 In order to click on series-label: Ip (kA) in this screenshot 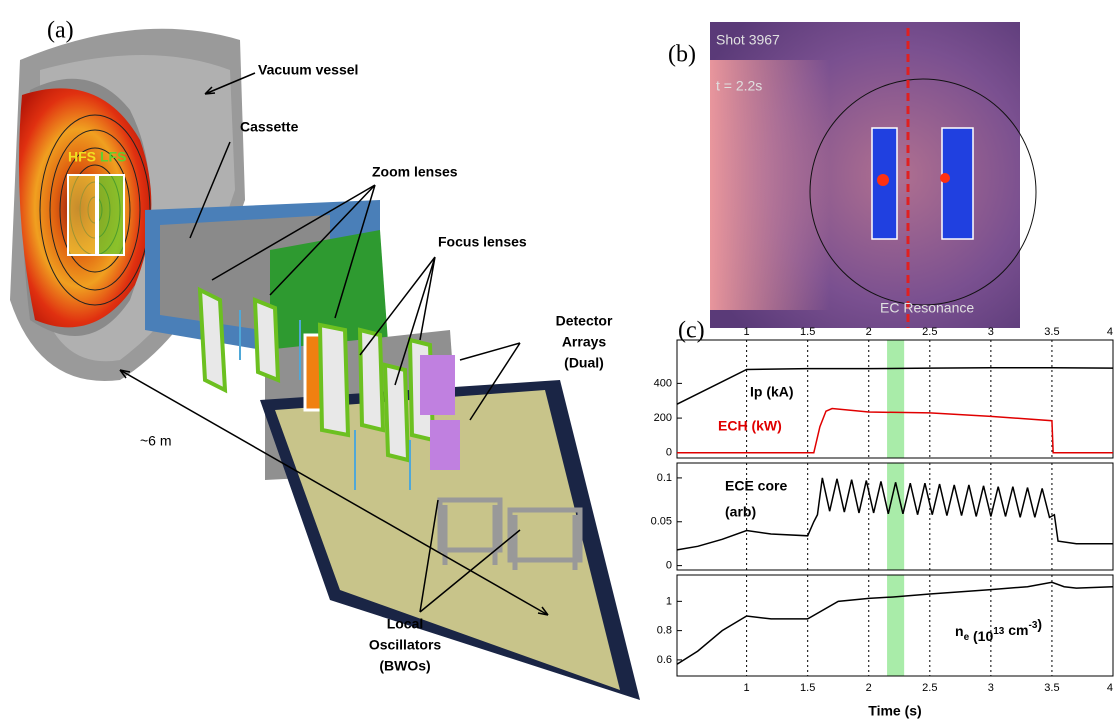, I will do `click(772, 392)`.